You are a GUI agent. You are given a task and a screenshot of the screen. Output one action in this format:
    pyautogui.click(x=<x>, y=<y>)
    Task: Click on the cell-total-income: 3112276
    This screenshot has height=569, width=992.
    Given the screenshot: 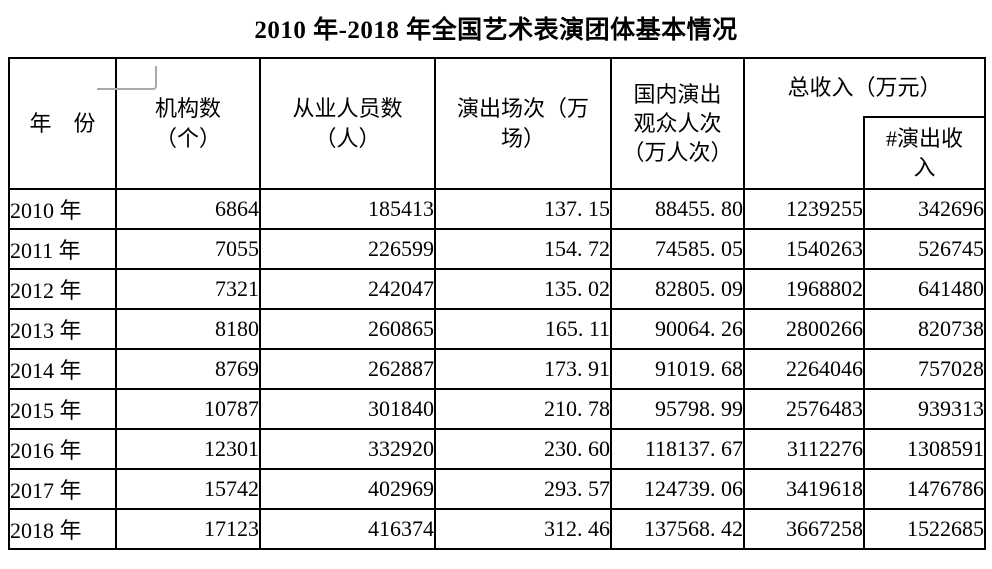 What is the action you would take?
    pyautogui.click(x=804, y=449)
    